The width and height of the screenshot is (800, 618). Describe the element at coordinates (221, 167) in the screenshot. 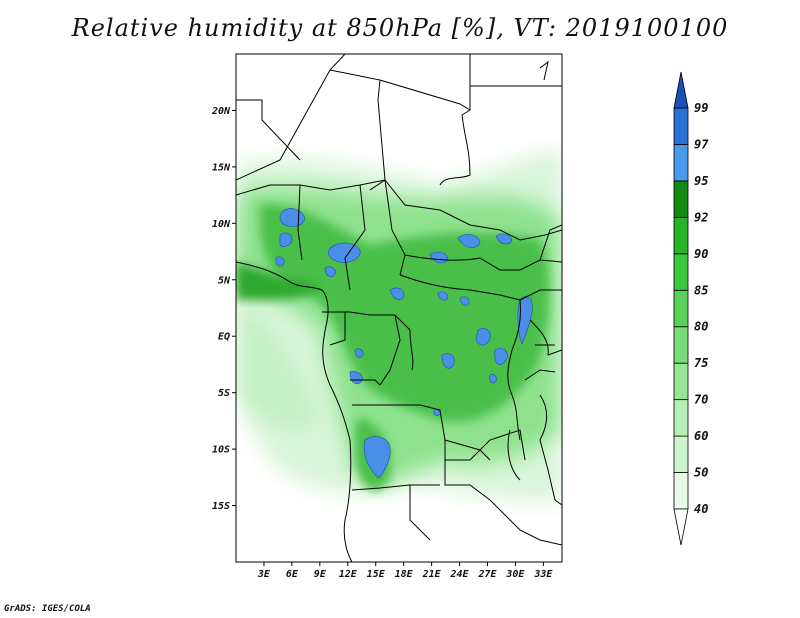

I see `lat-tick-label: 15N` at that location.